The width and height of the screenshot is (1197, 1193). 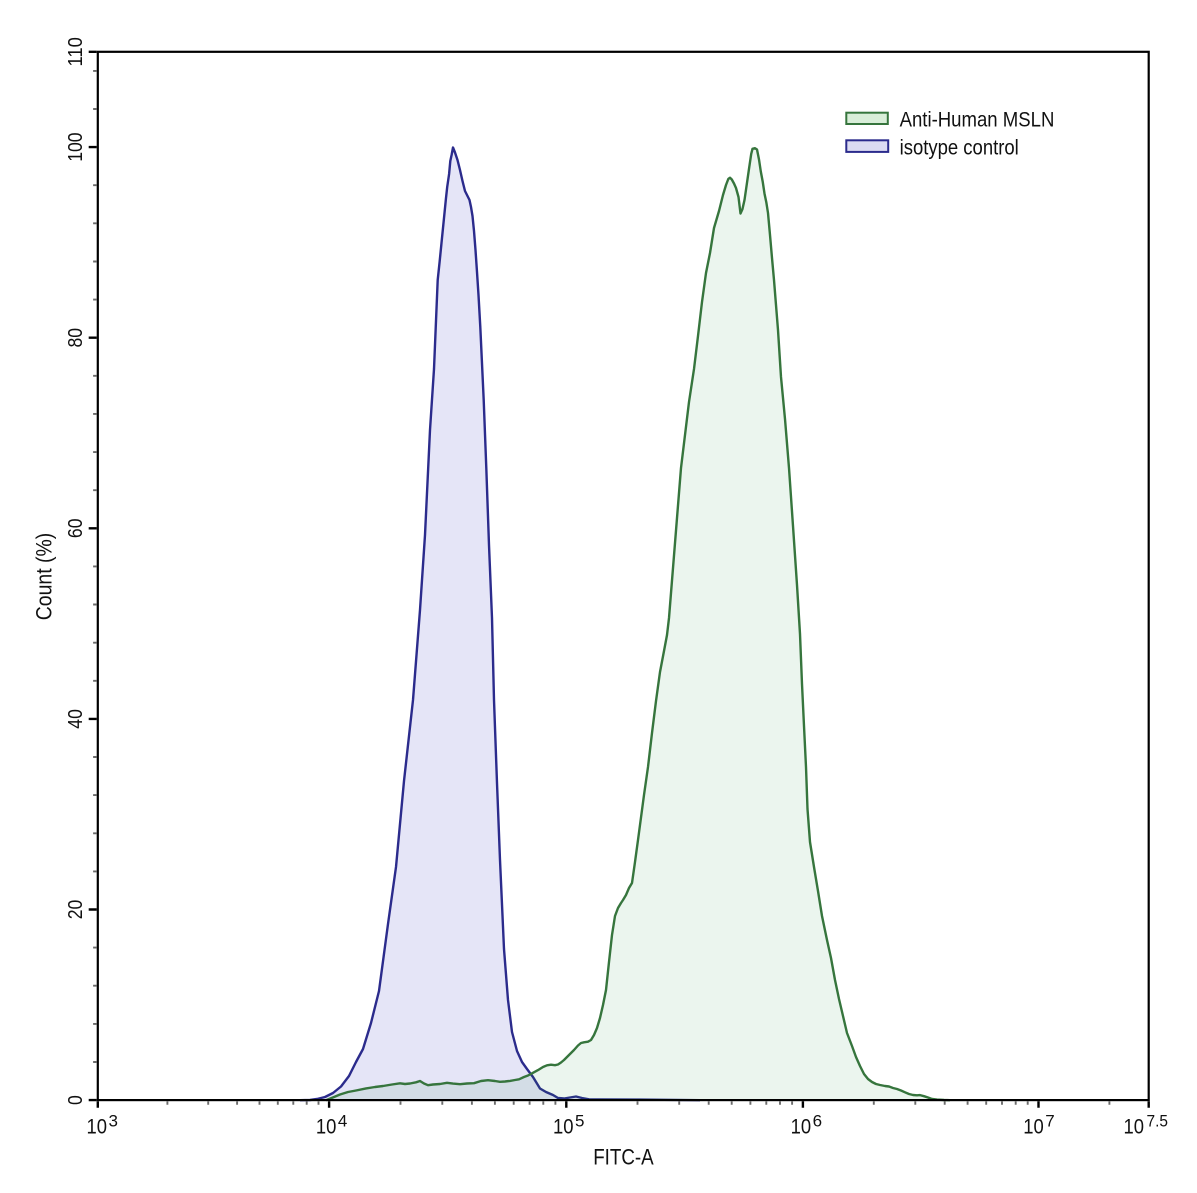 I want to click on svg-text: FITC-A, so click(x=623, y=1157).